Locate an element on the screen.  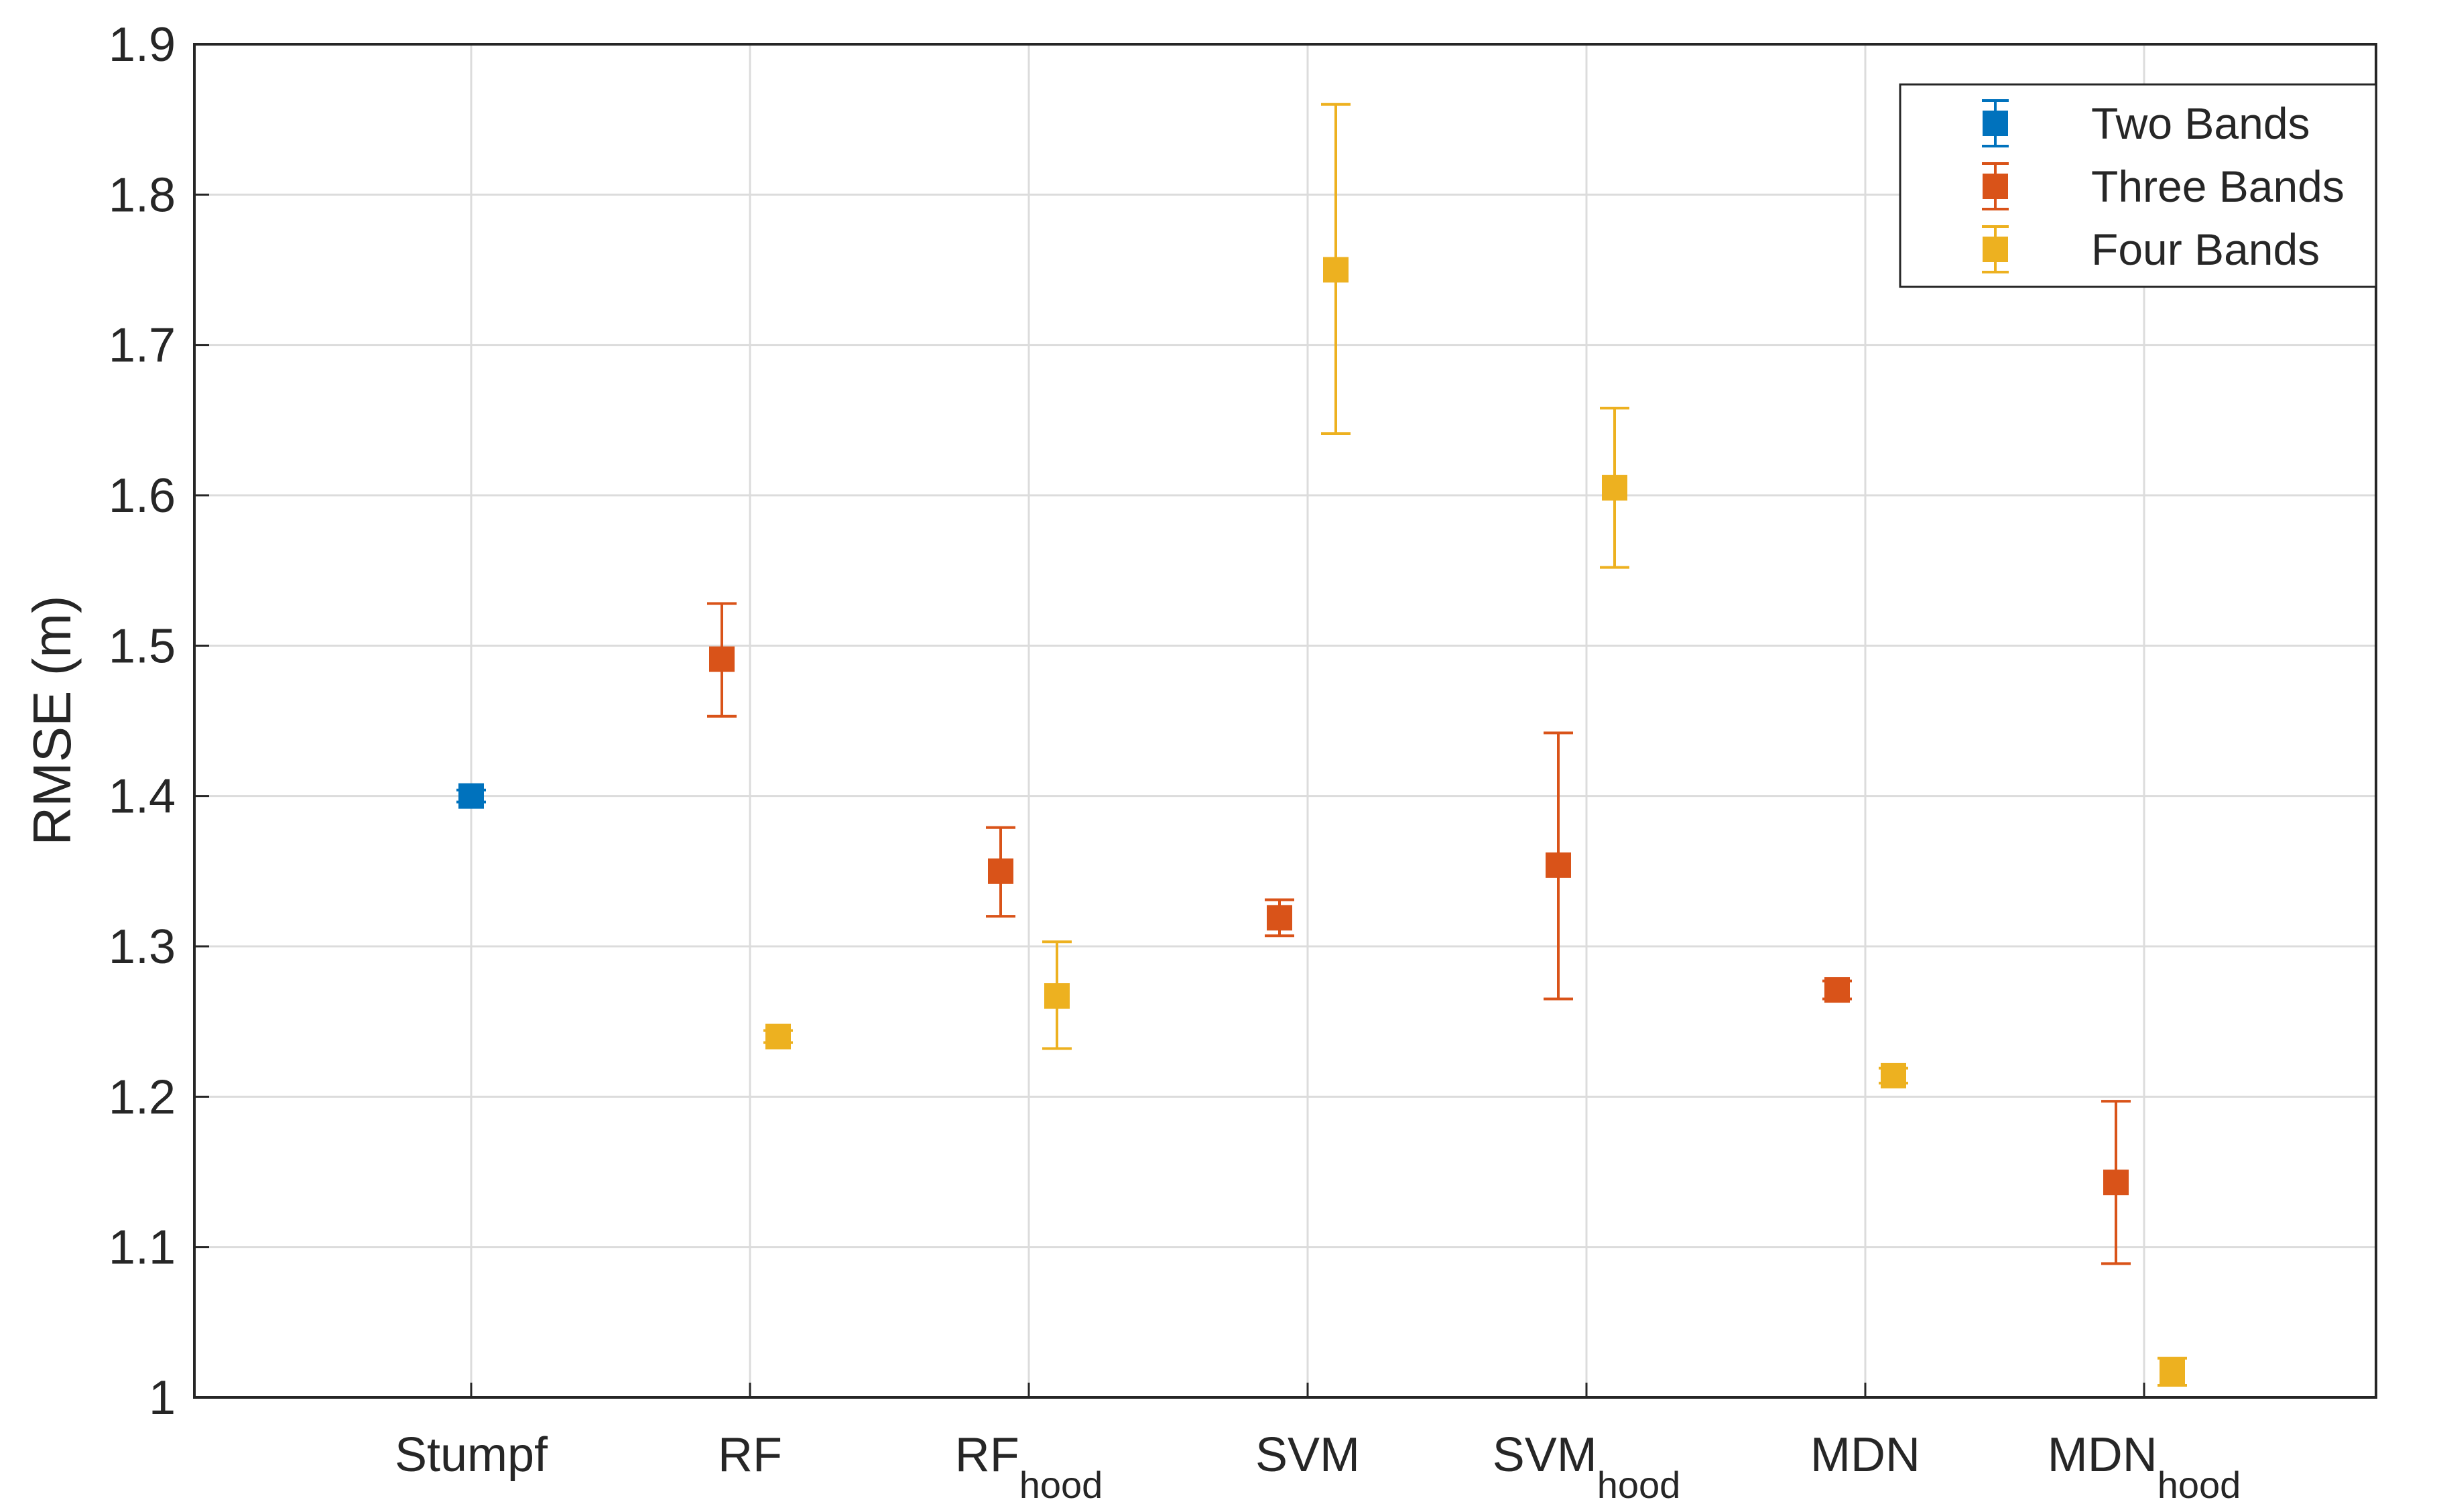
y-tick-label: 1.6 is located at coordinates (142, 496).